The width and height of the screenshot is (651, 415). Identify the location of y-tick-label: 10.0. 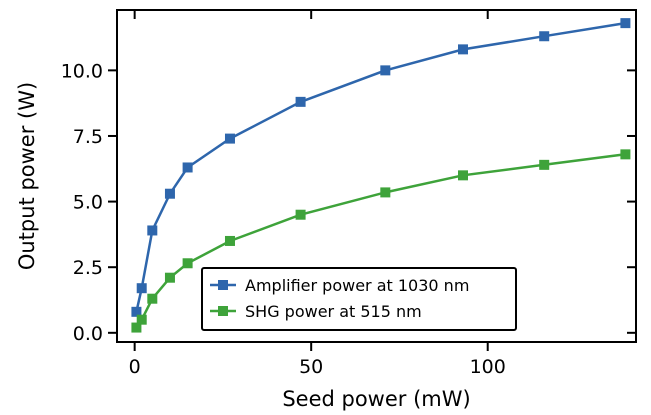
(82, 71).